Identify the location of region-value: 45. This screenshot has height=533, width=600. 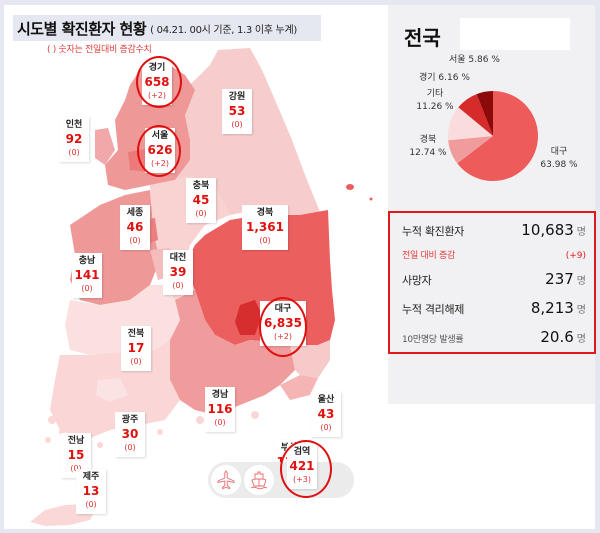
(201, 200).